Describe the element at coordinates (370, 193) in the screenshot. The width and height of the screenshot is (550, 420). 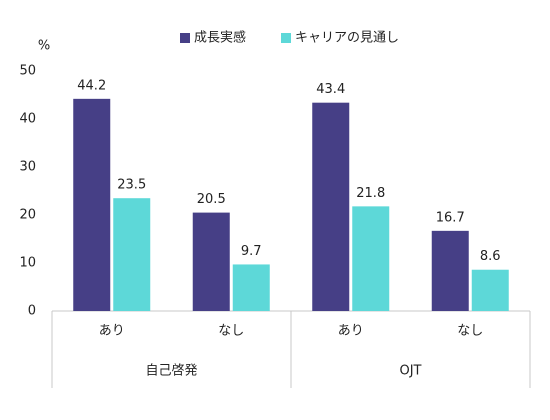
I see `value-label: 21.8` at that location.